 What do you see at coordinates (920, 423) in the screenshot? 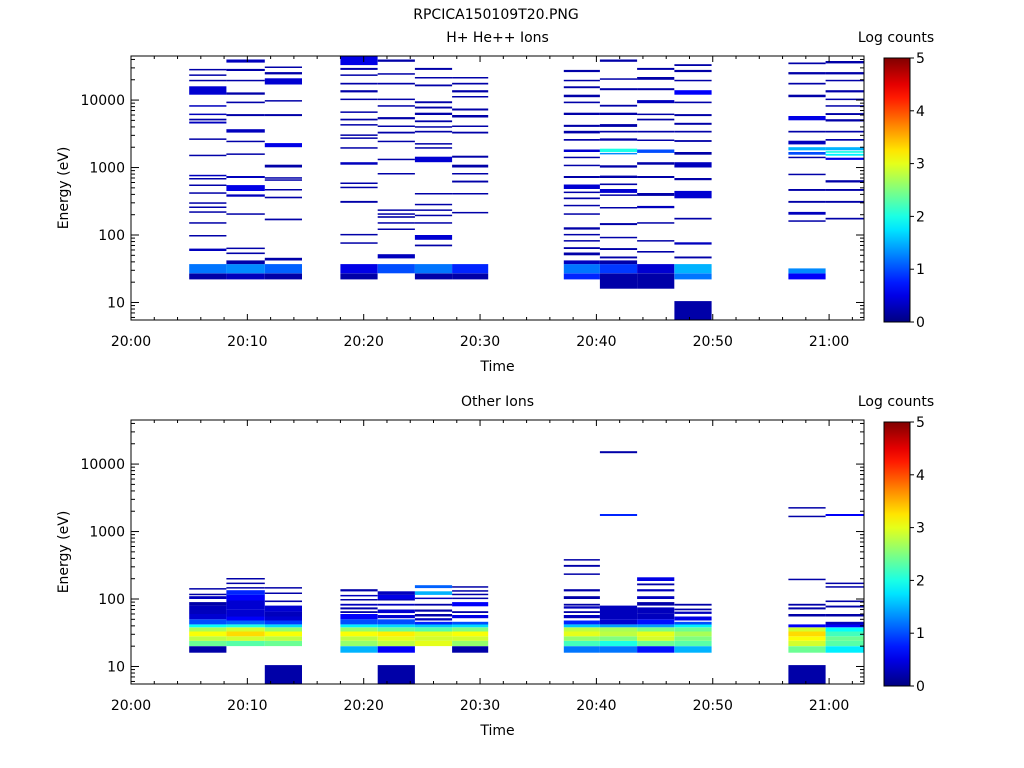
I see `colorbar-tick-label: 5` at bounding box center [920, 423].